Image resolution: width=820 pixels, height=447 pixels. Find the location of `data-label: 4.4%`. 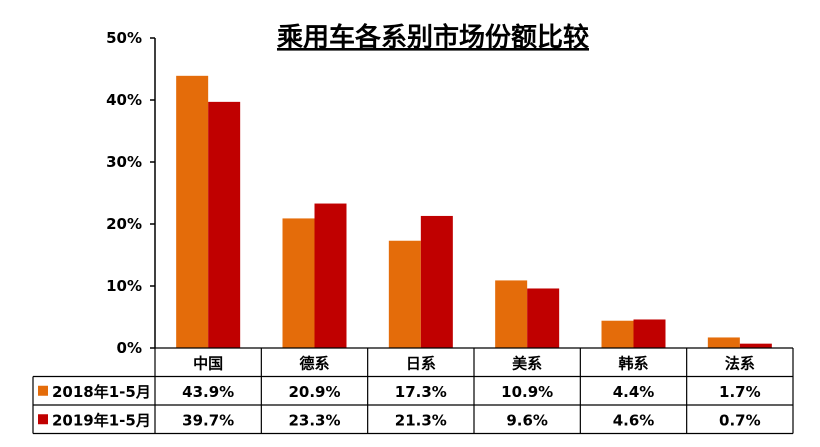

data-label: 4.4% is located at coordinates (634, 392).